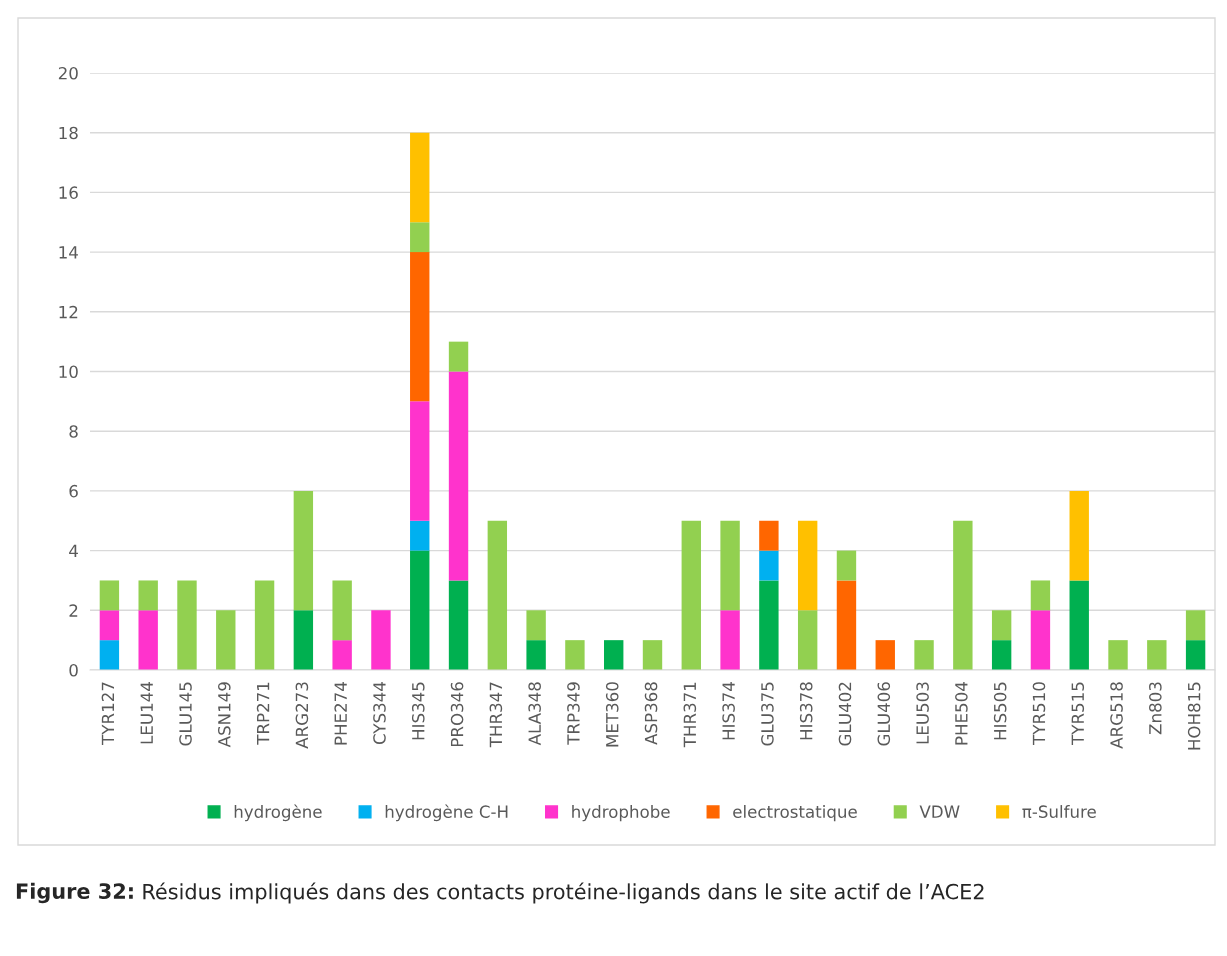  What do you see at coordinates (496, 715) in the screenshot?
I see `x-tick-label: THR347` at bounding box center [496, 715].